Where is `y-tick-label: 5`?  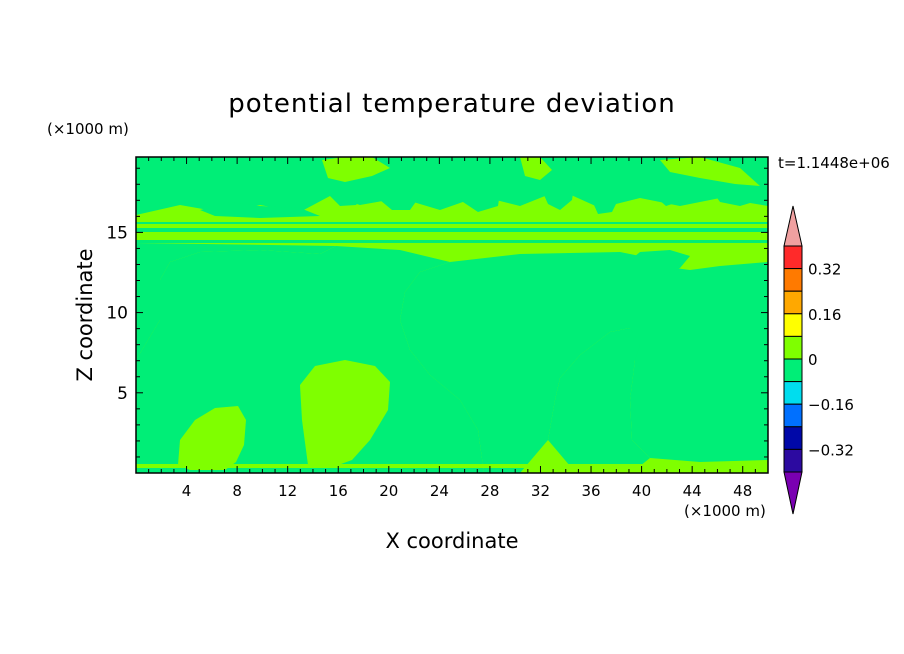 y-tick-label: 5 is located at coordinates (122, 394).